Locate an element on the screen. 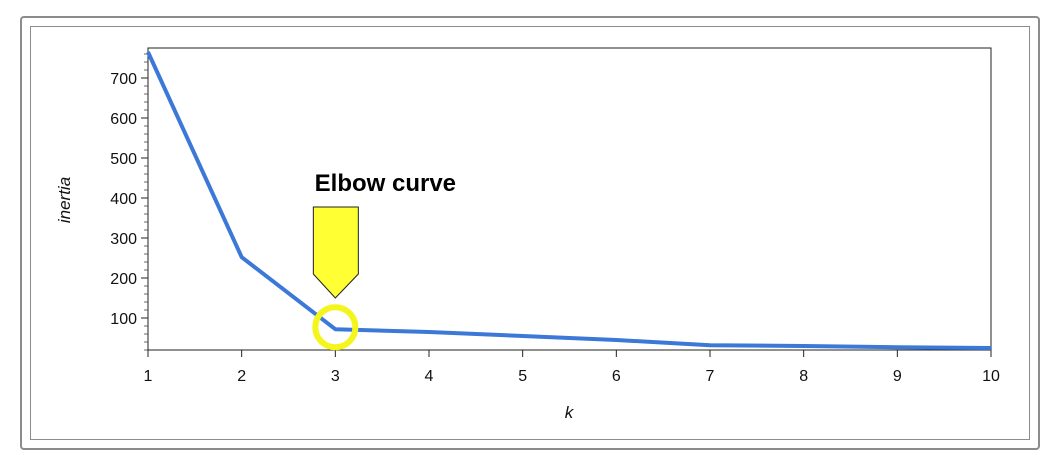  y-tick-label: 300 is located at coordinates (123, 239).